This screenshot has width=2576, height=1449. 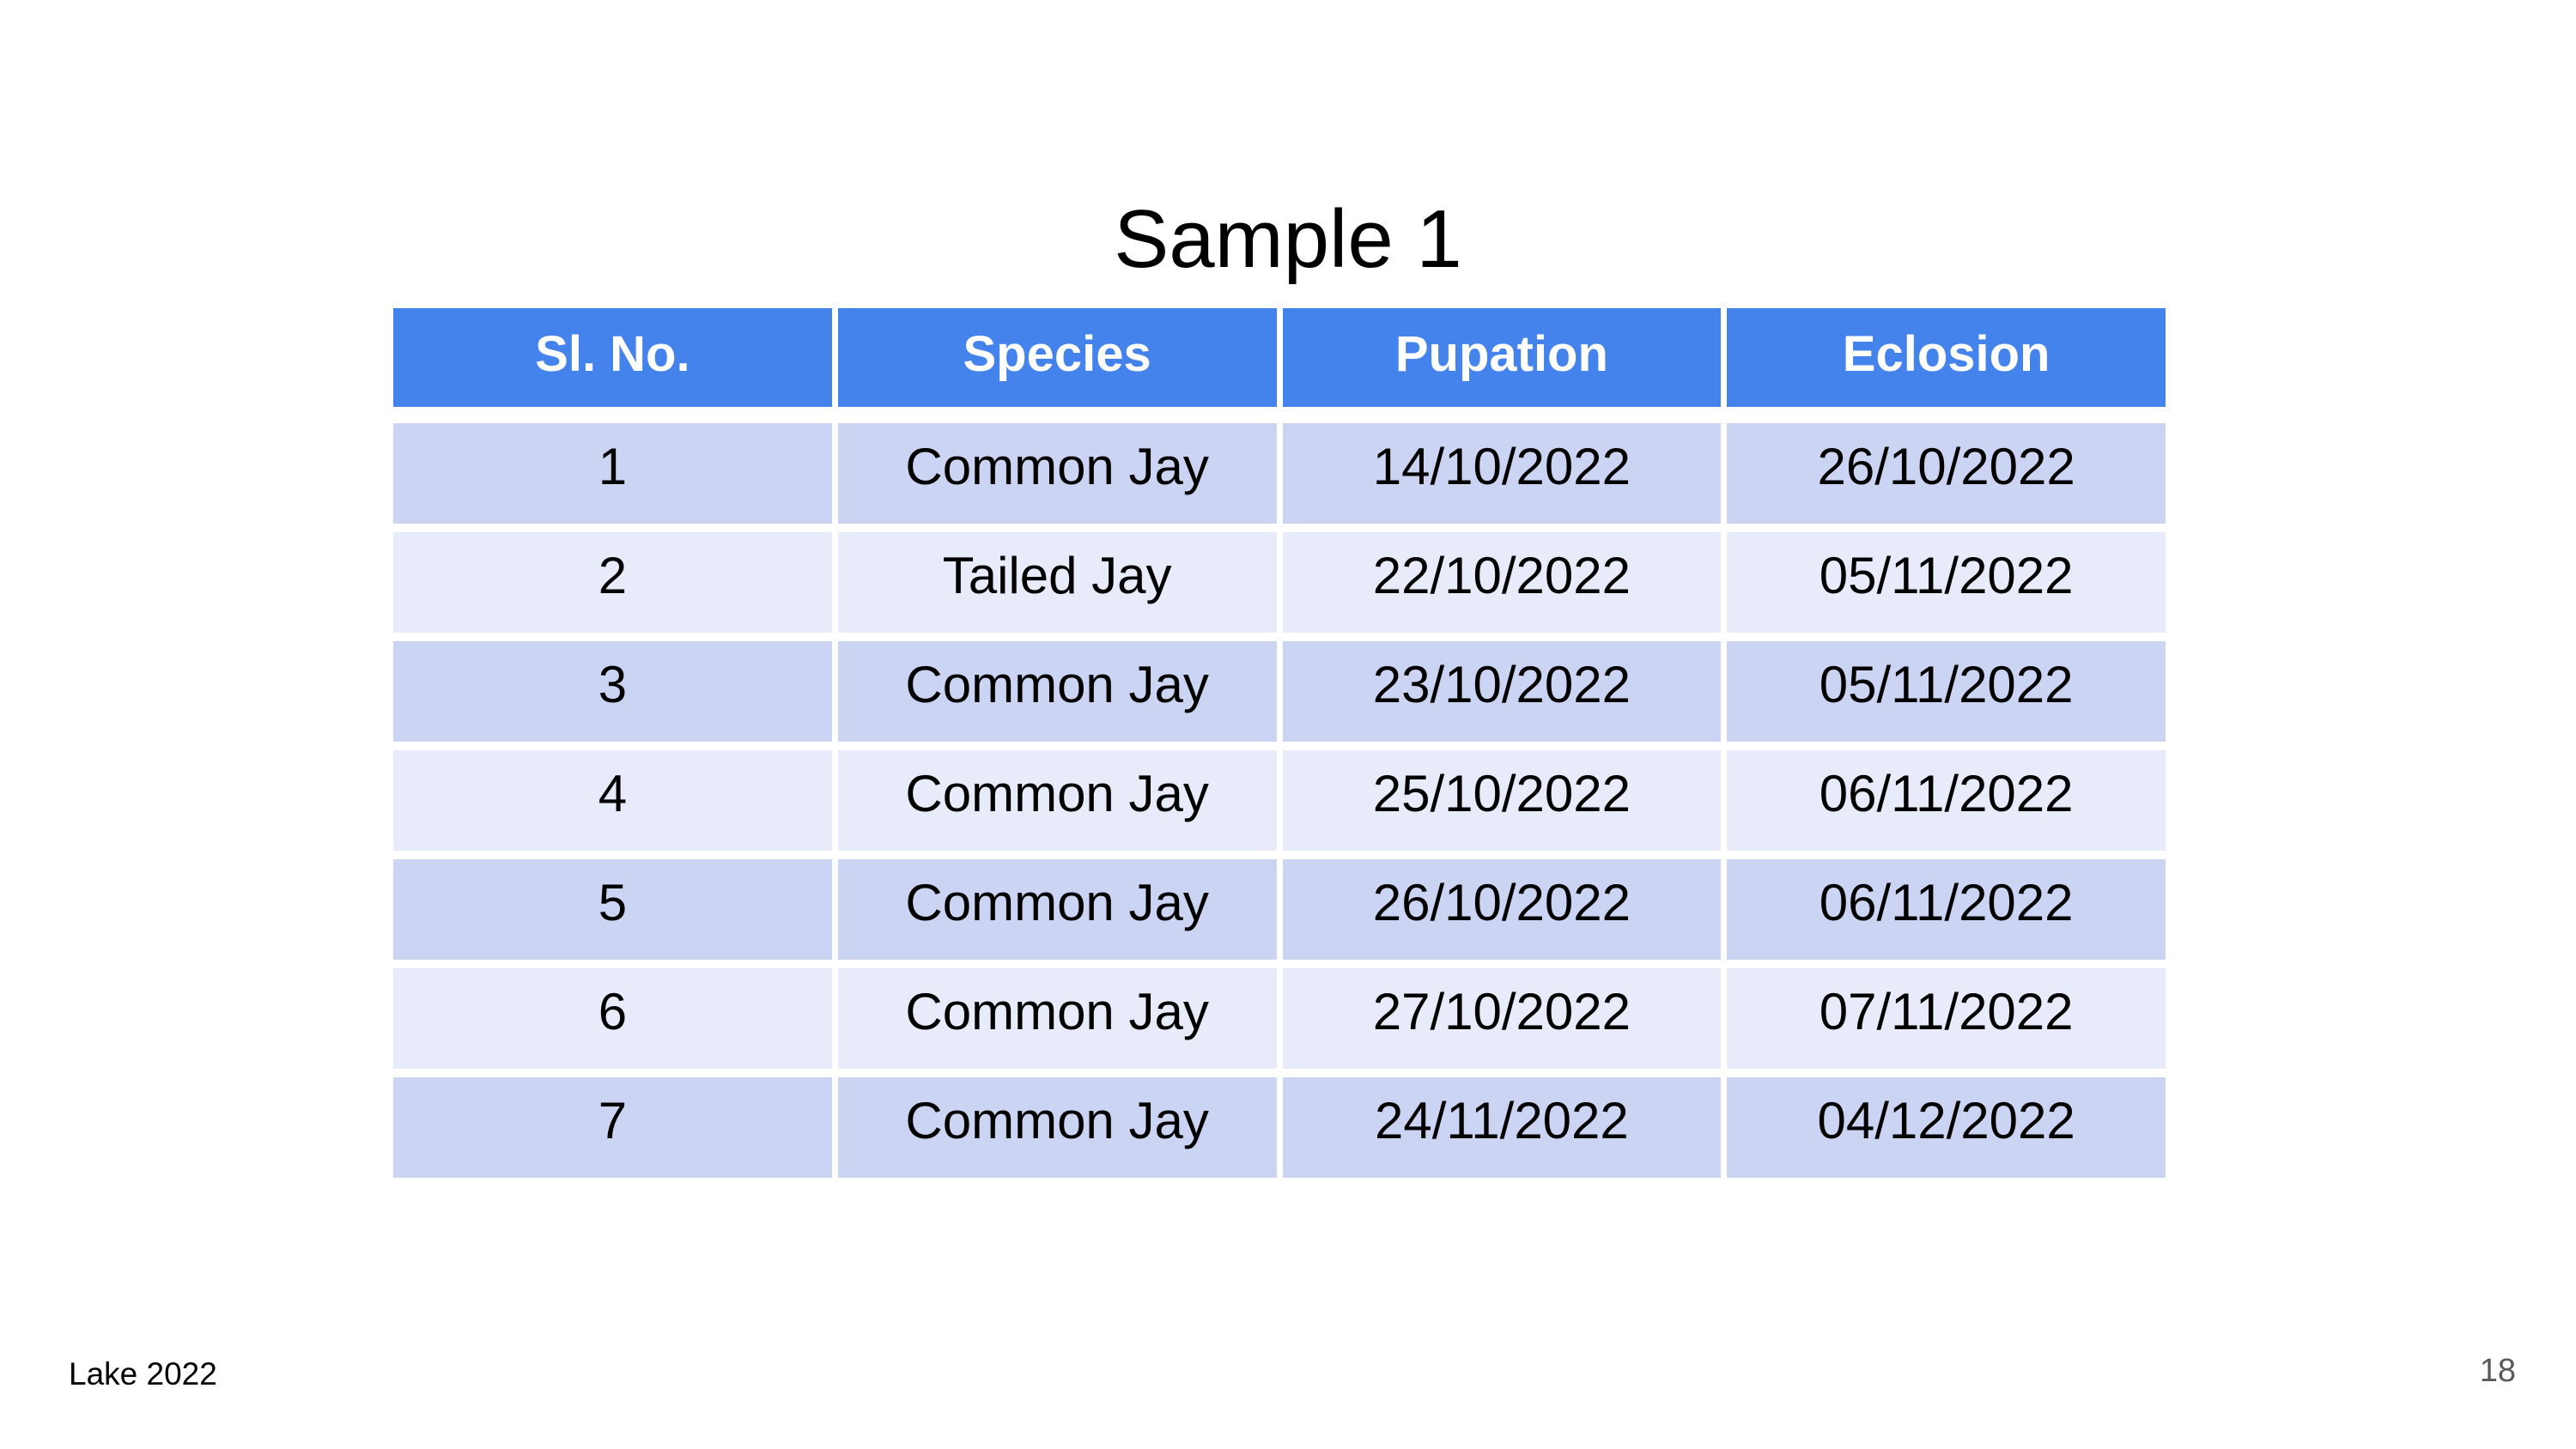 I want to click on column-header-sl-no: Sl. No., so click(x=612, y=357).